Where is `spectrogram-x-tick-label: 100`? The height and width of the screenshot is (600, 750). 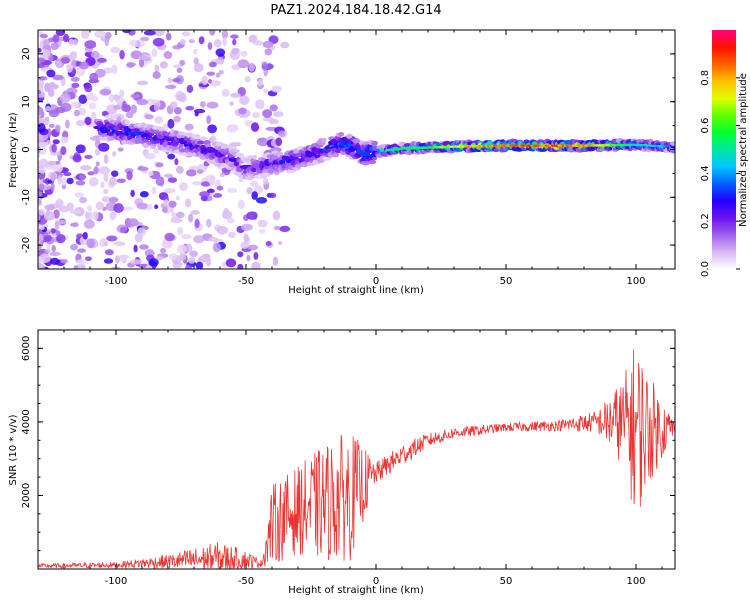
spectrogram-x-tick-label: 100 is located at coordinates (635, 281).